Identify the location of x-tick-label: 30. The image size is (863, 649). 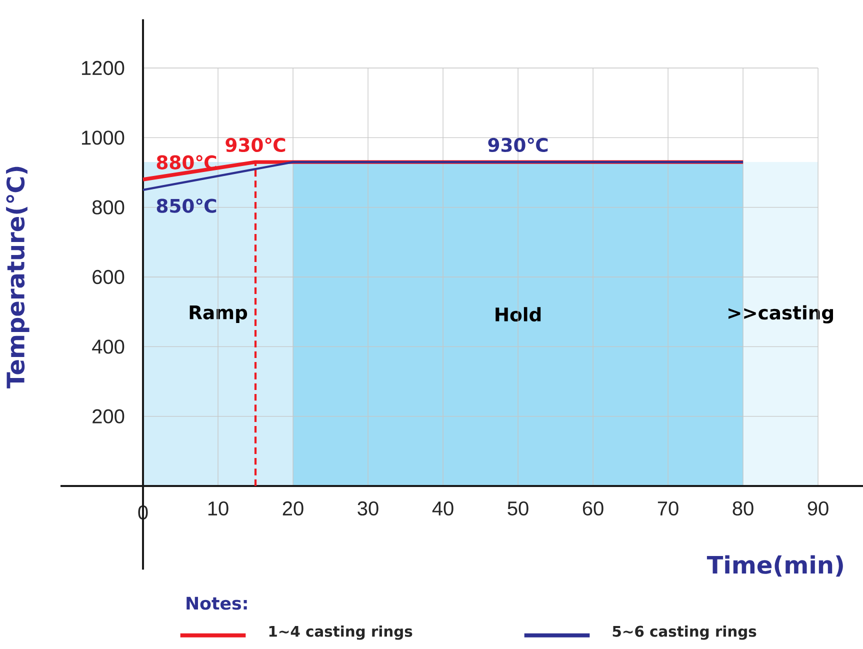
(368, 509).